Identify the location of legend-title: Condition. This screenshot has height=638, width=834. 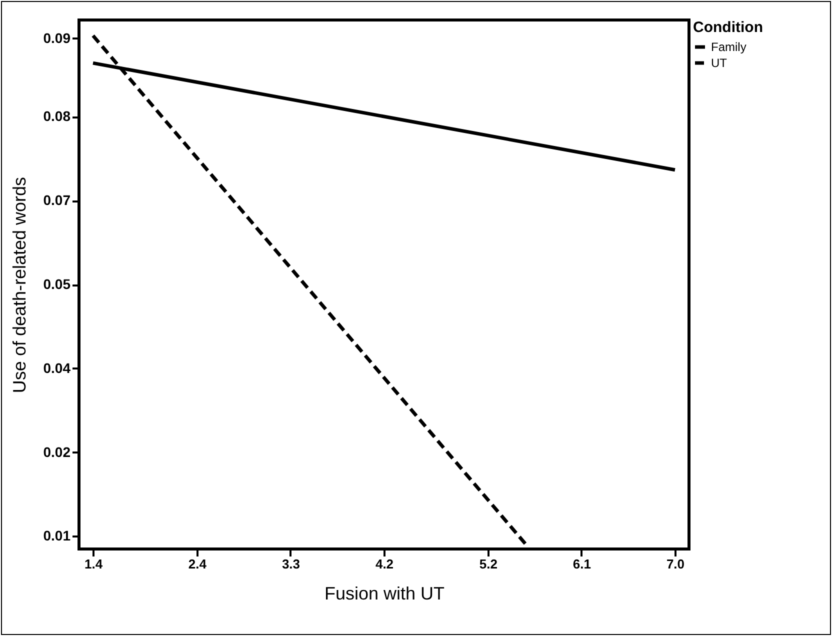
(728, 27).